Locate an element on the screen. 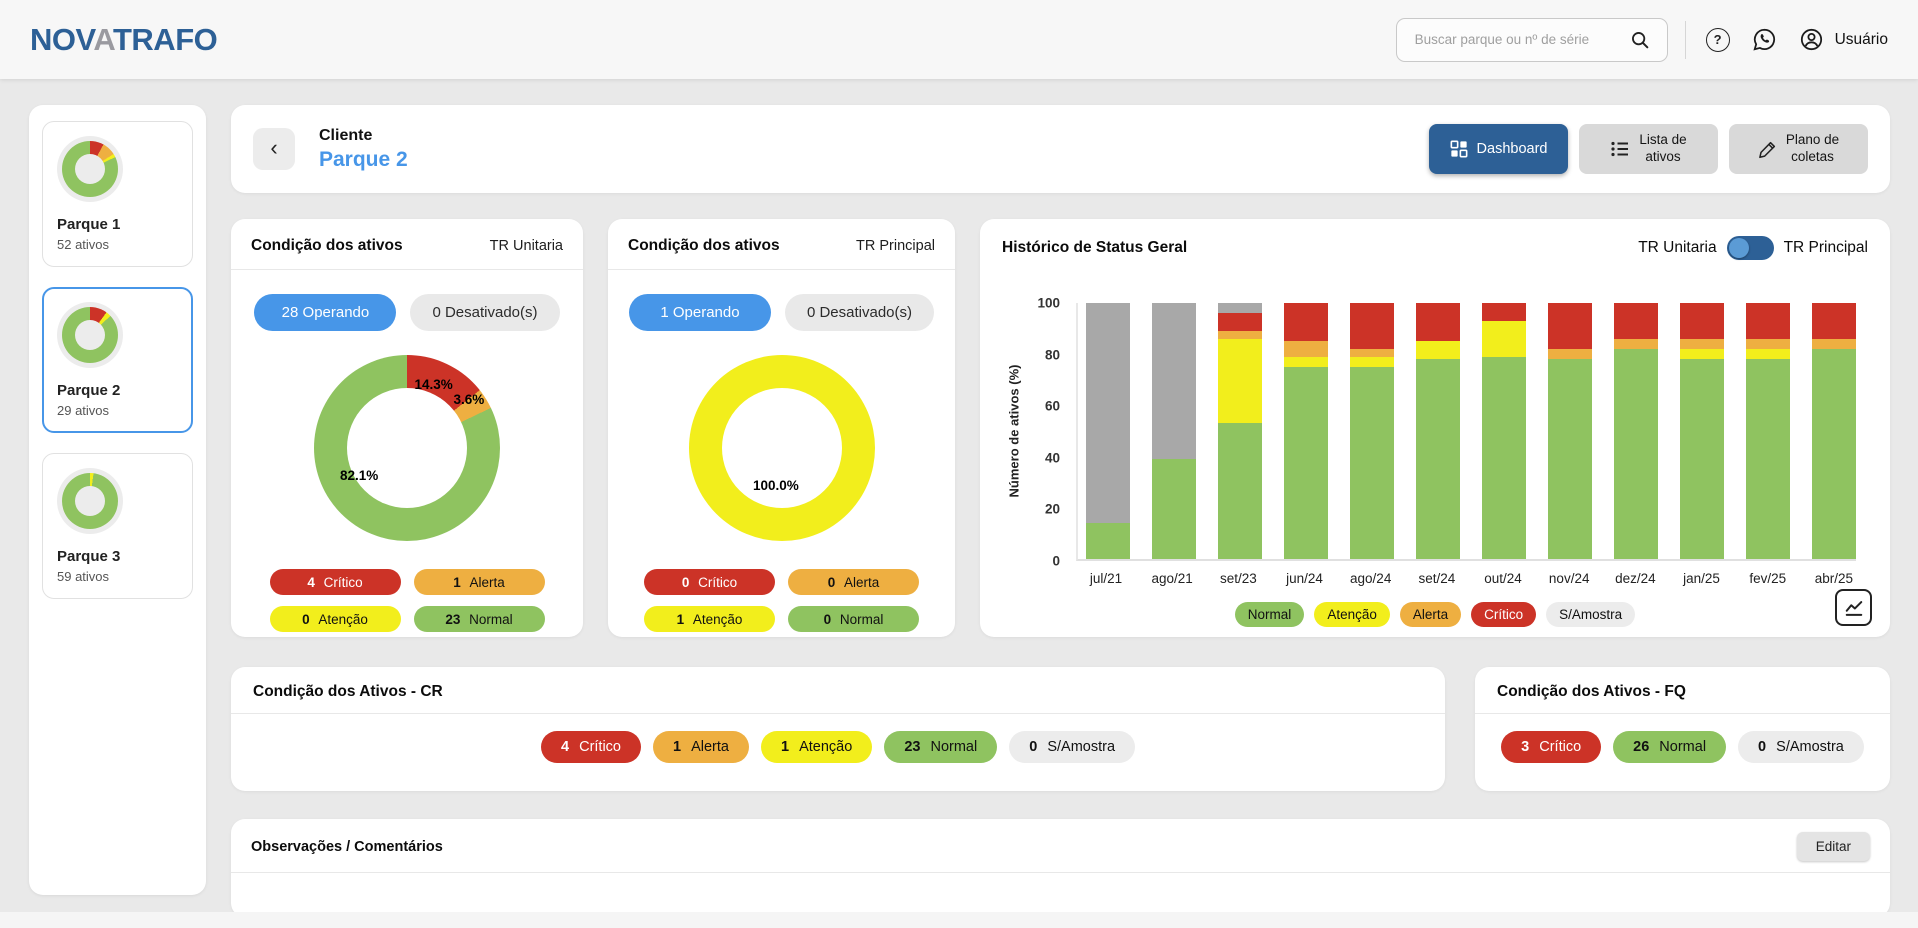 The image size is (1918, 928). dashboard-button: Dashboard is located at coordinates (1498, 149).